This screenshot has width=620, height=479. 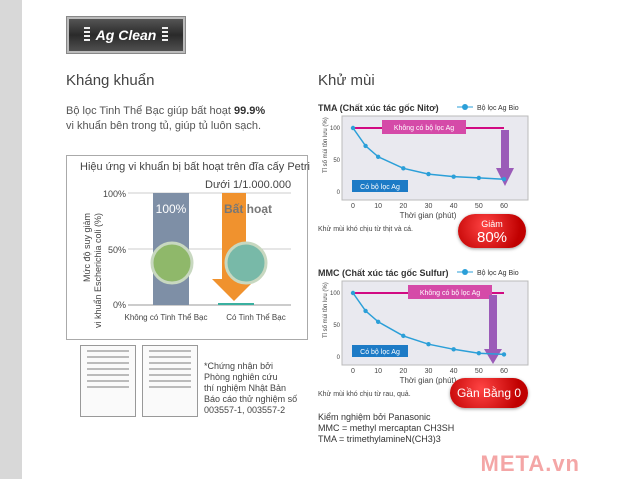 I want to click on tma-reduction-arrow-shaft, so click(x=505, y=149).